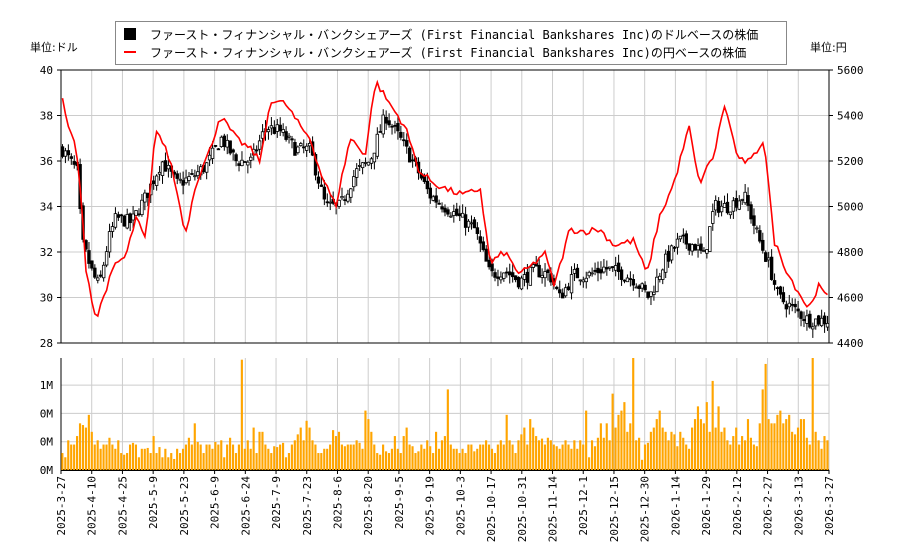 Image resolution: width=900 pixels, height=550 pixels. I want to click on legend-swatch-usd, so click(130, 34).